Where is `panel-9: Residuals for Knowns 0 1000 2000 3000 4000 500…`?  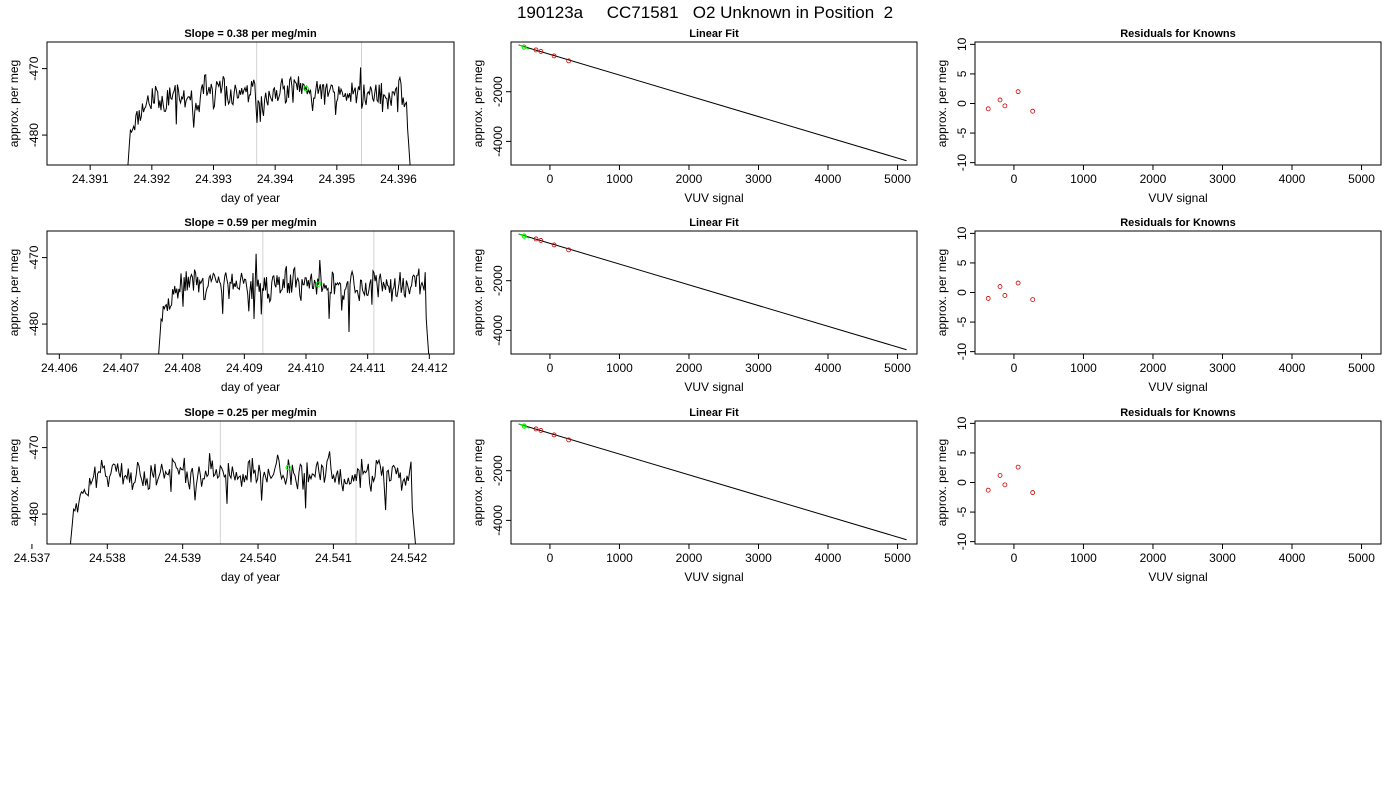 panel-9: Residuals for Knowns 0 1000 2000 3000 4000 500… is located at coordinates (1158, 495).